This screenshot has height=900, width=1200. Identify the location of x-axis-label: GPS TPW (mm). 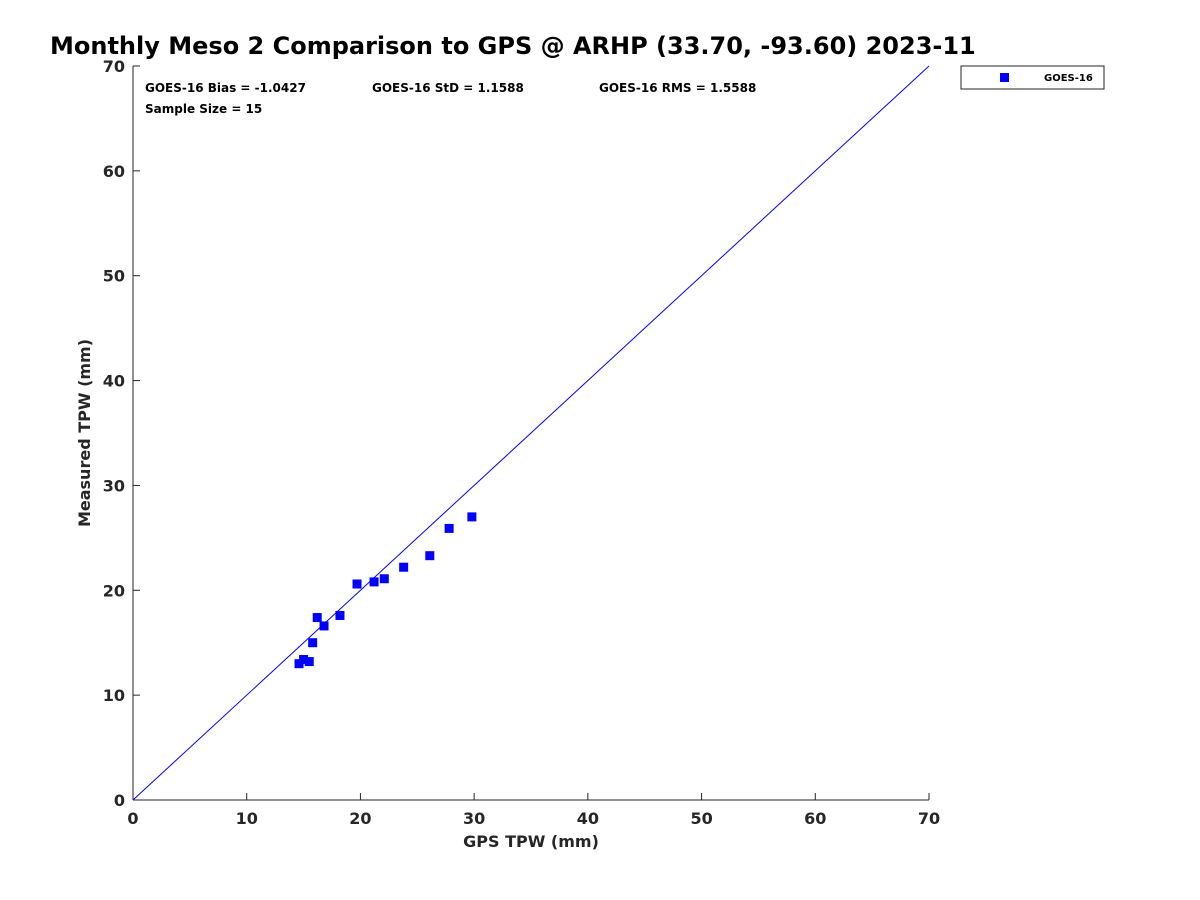
(531, 841).